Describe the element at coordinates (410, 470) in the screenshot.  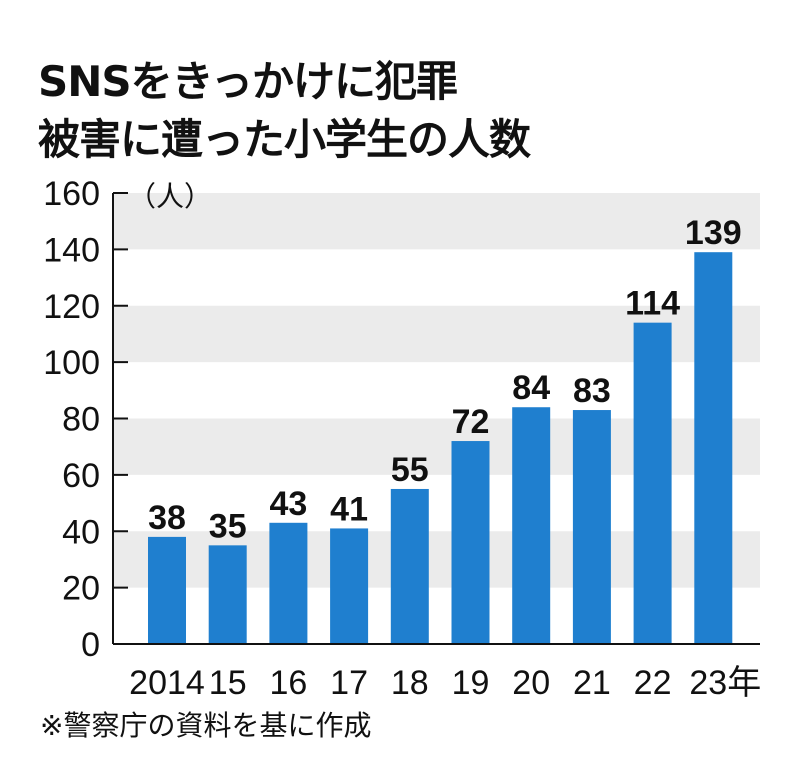
I see `data-label: 55` at that location.